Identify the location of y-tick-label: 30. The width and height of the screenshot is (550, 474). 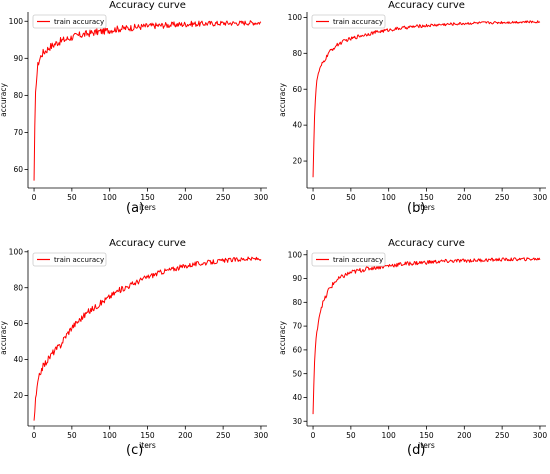
(297, 421).